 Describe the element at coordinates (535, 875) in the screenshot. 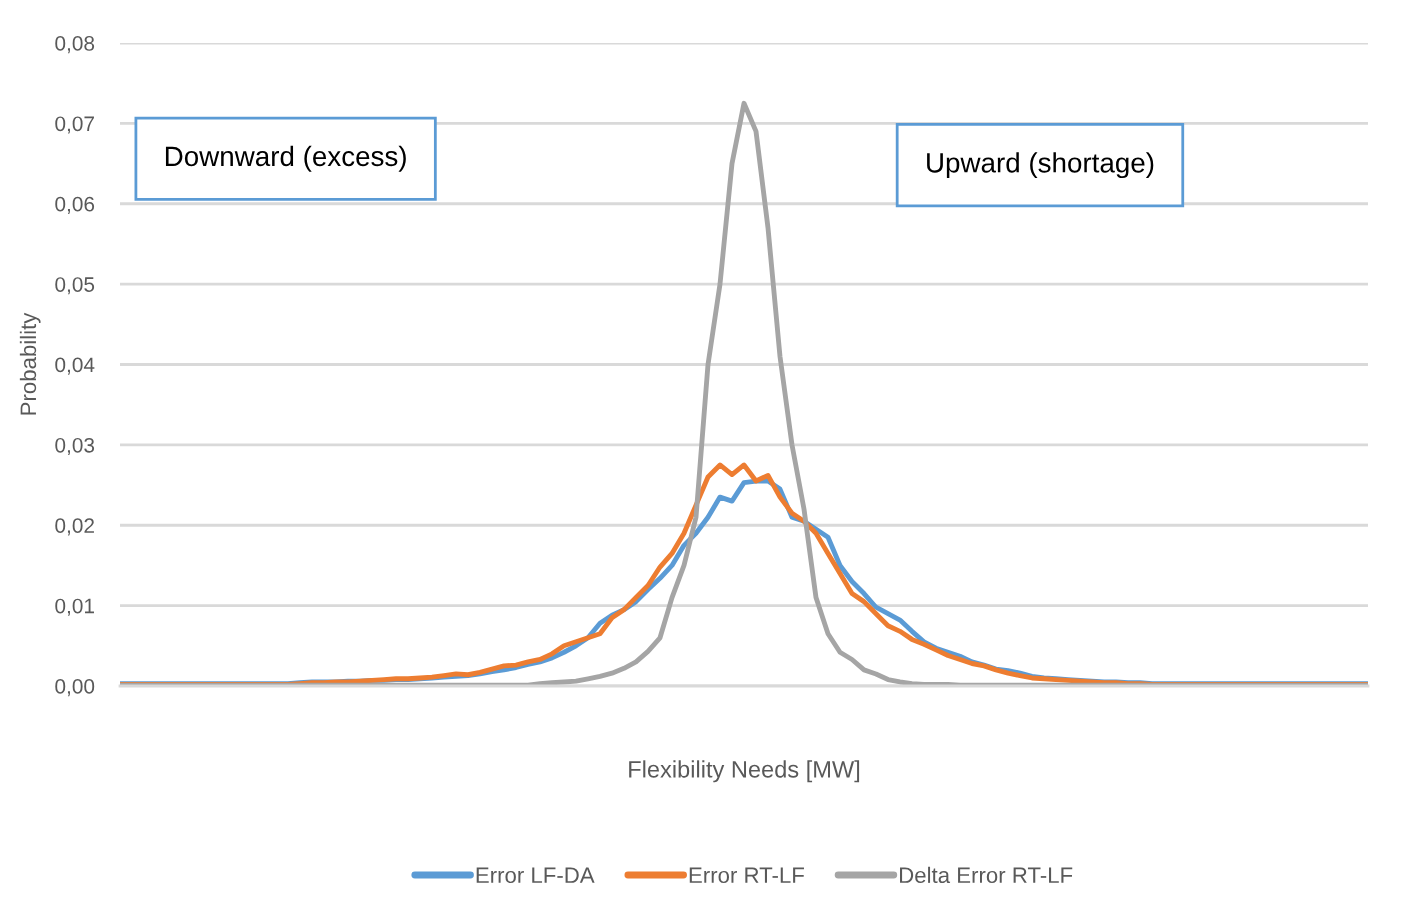

I see `legend-label: Error LF-DA` at that location.